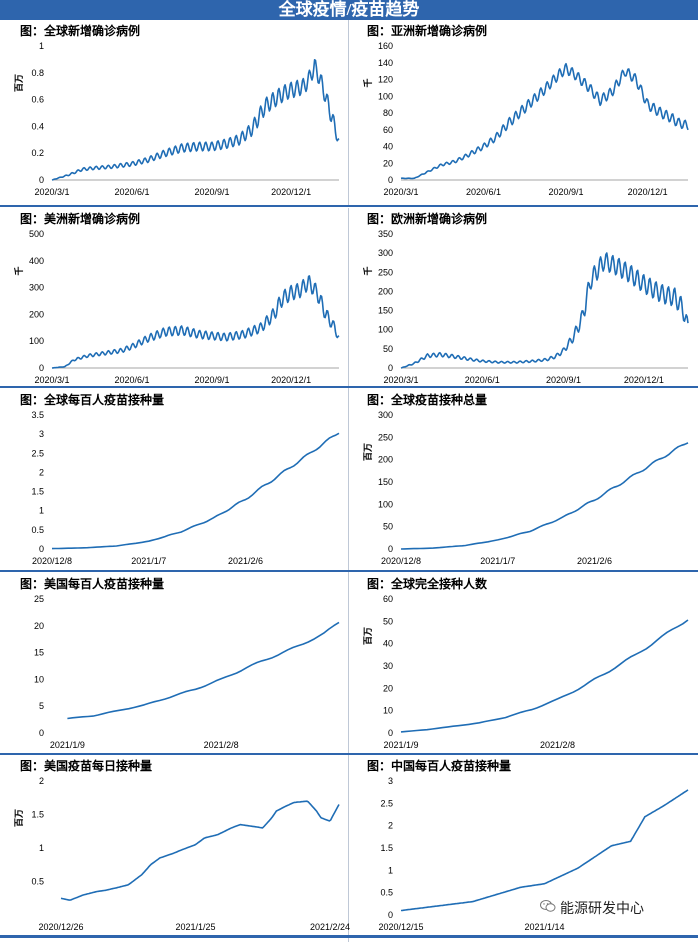 This screenshot has height=942, width=698. Describe the element at coordinates (330, 927) in the screenshot. I see `x-tick-label: 2021/2/24` at that location.